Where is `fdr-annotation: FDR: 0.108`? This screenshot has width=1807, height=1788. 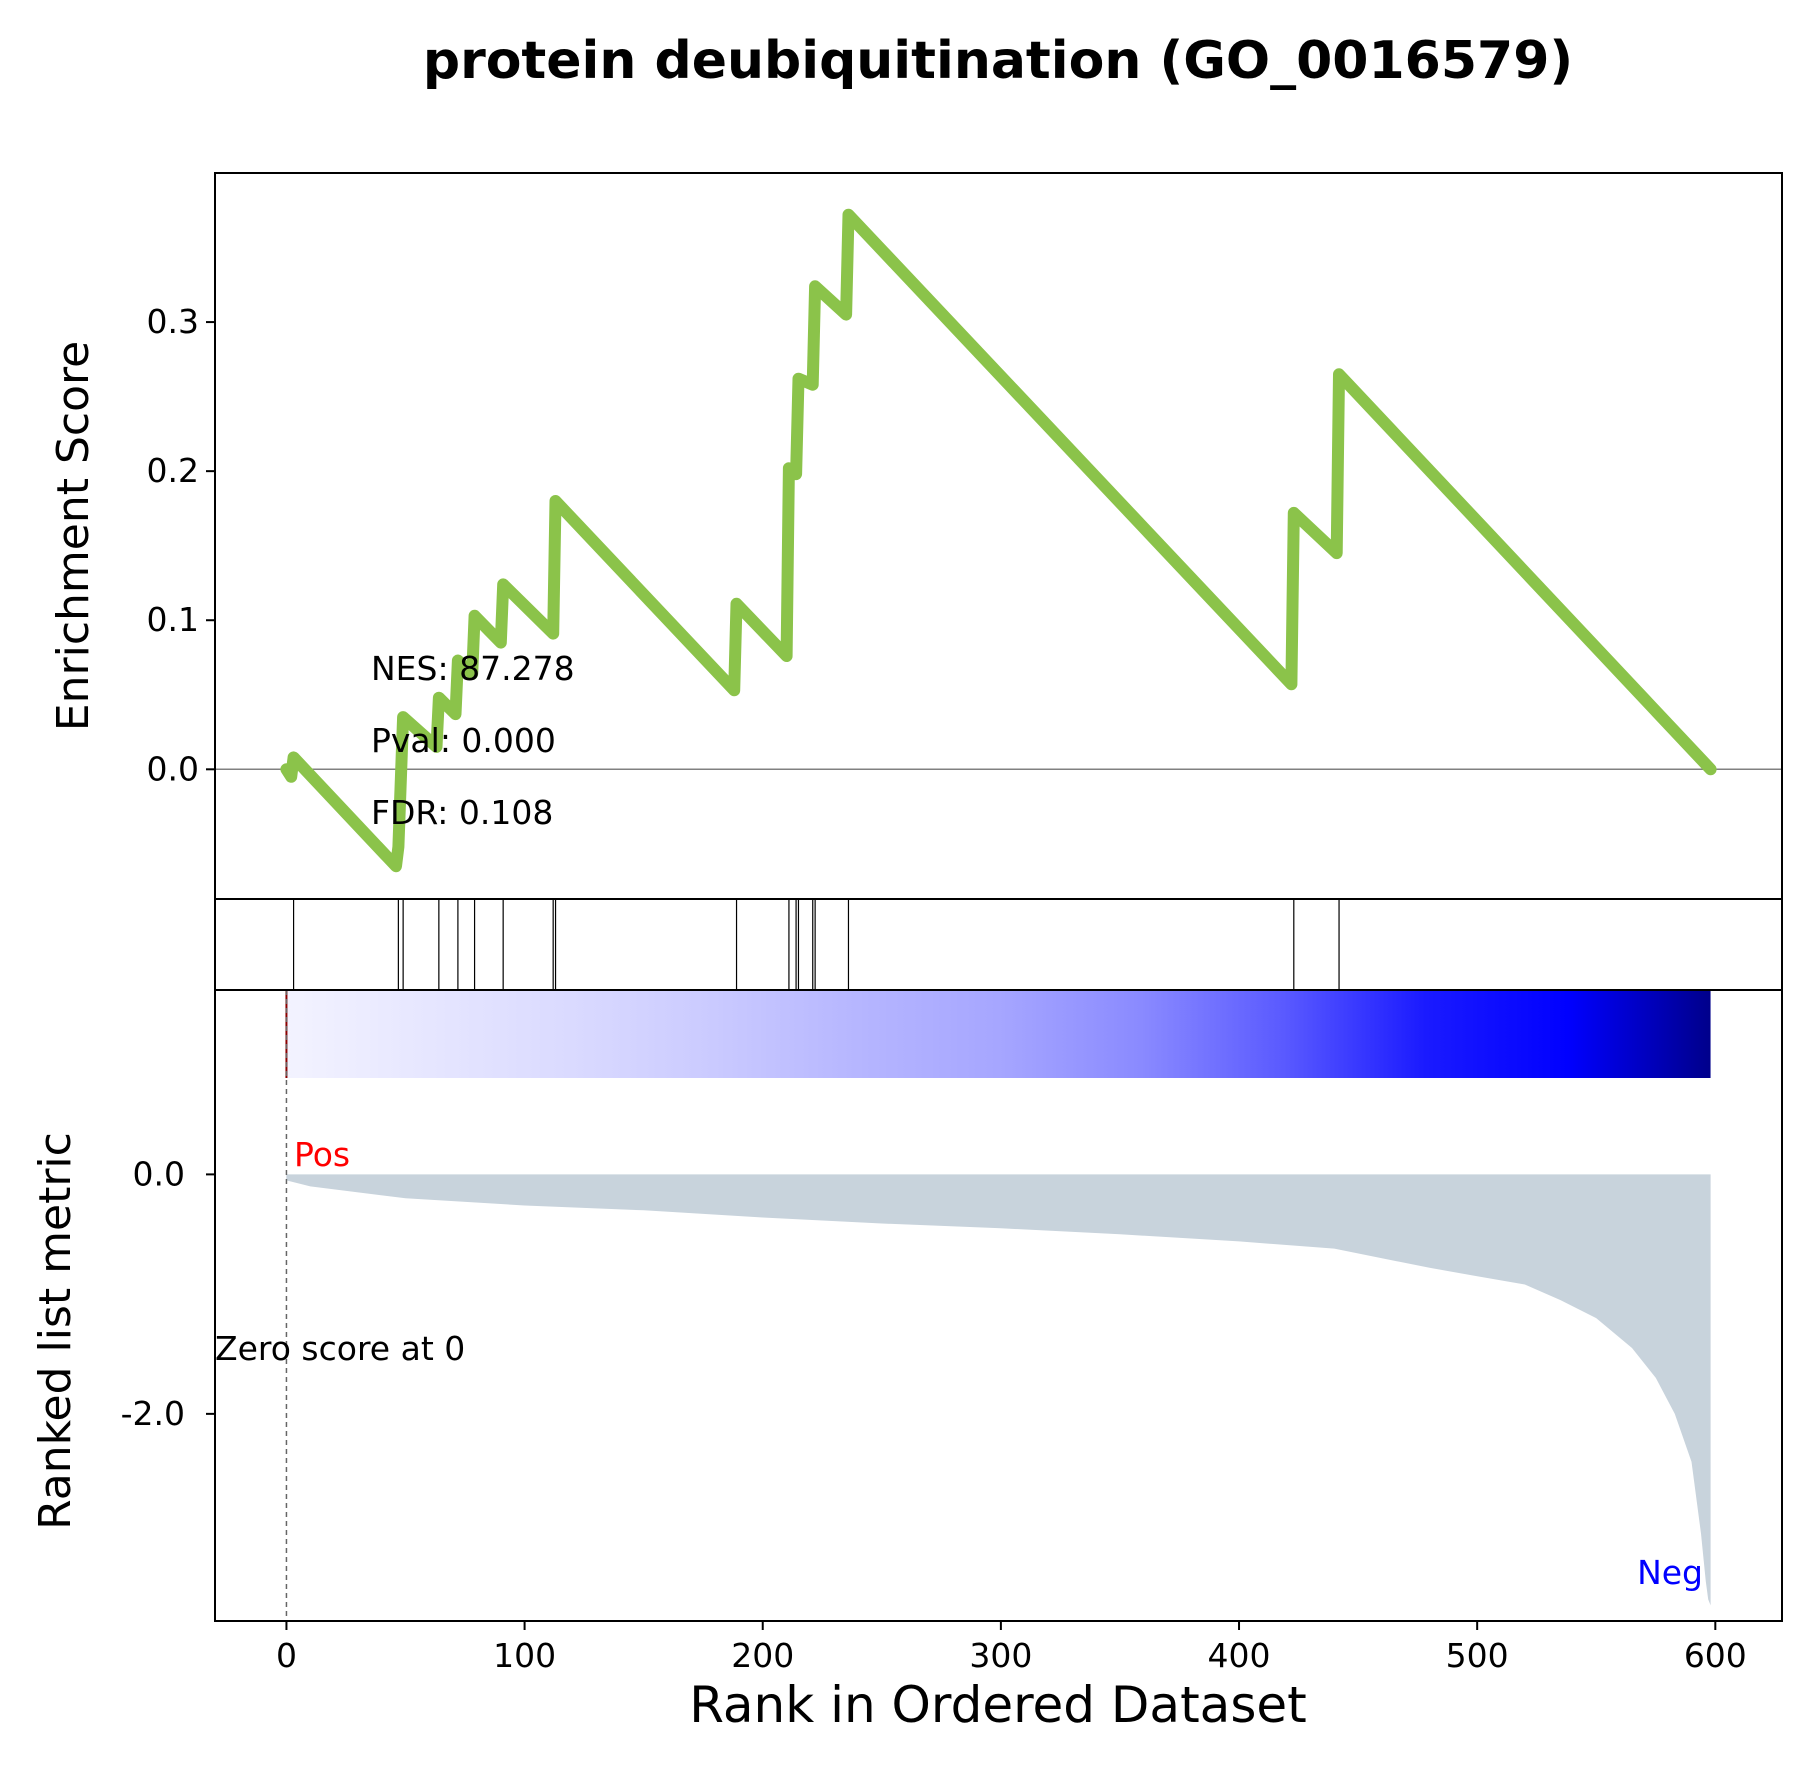 fdr-annotation: FDR: 0.108 is located at coordinates (462, 812).